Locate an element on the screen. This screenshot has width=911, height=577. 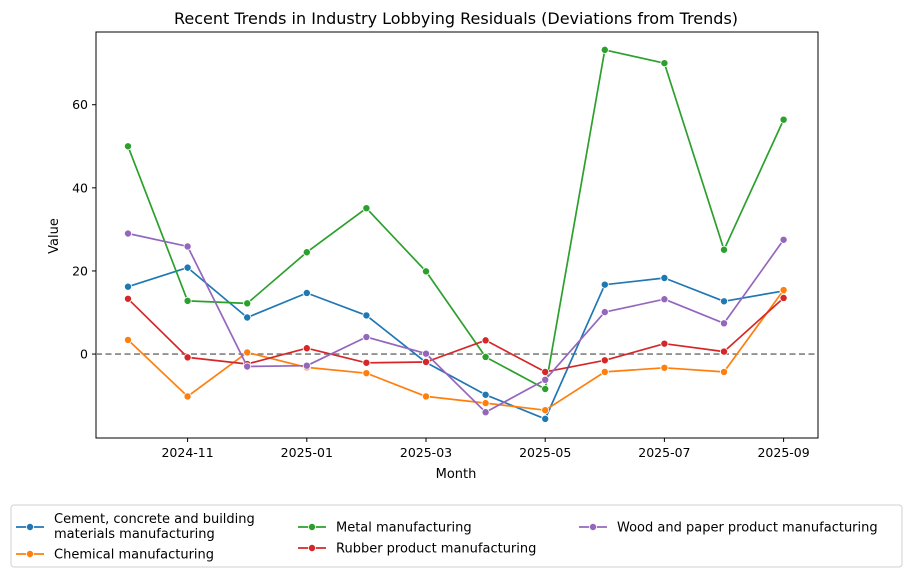
x-tick-label: 2025-07 is located at coordinates (664, 452).